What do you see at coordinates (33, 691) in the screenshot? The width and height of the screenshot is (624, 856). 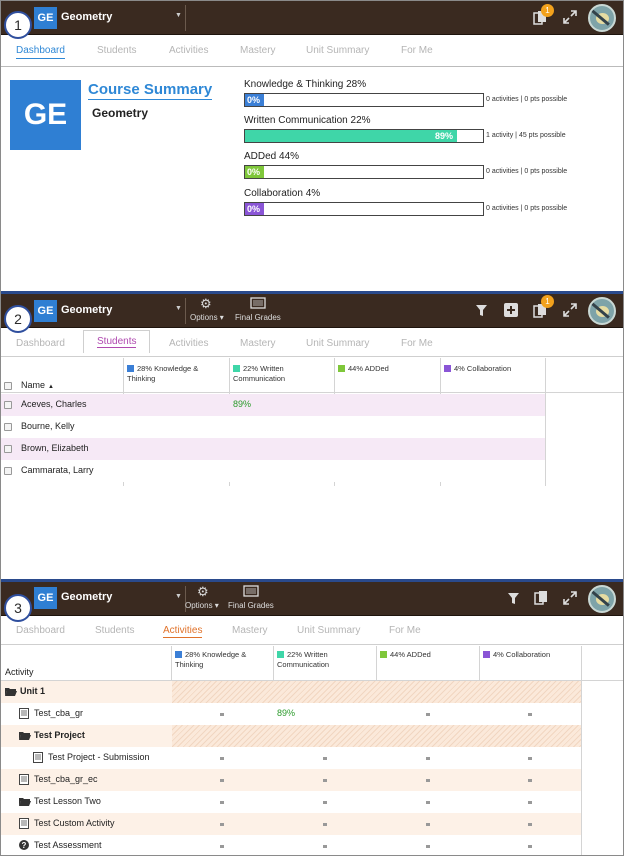 I see `activity-name: Unit 1` at bounding box center [33, 691].